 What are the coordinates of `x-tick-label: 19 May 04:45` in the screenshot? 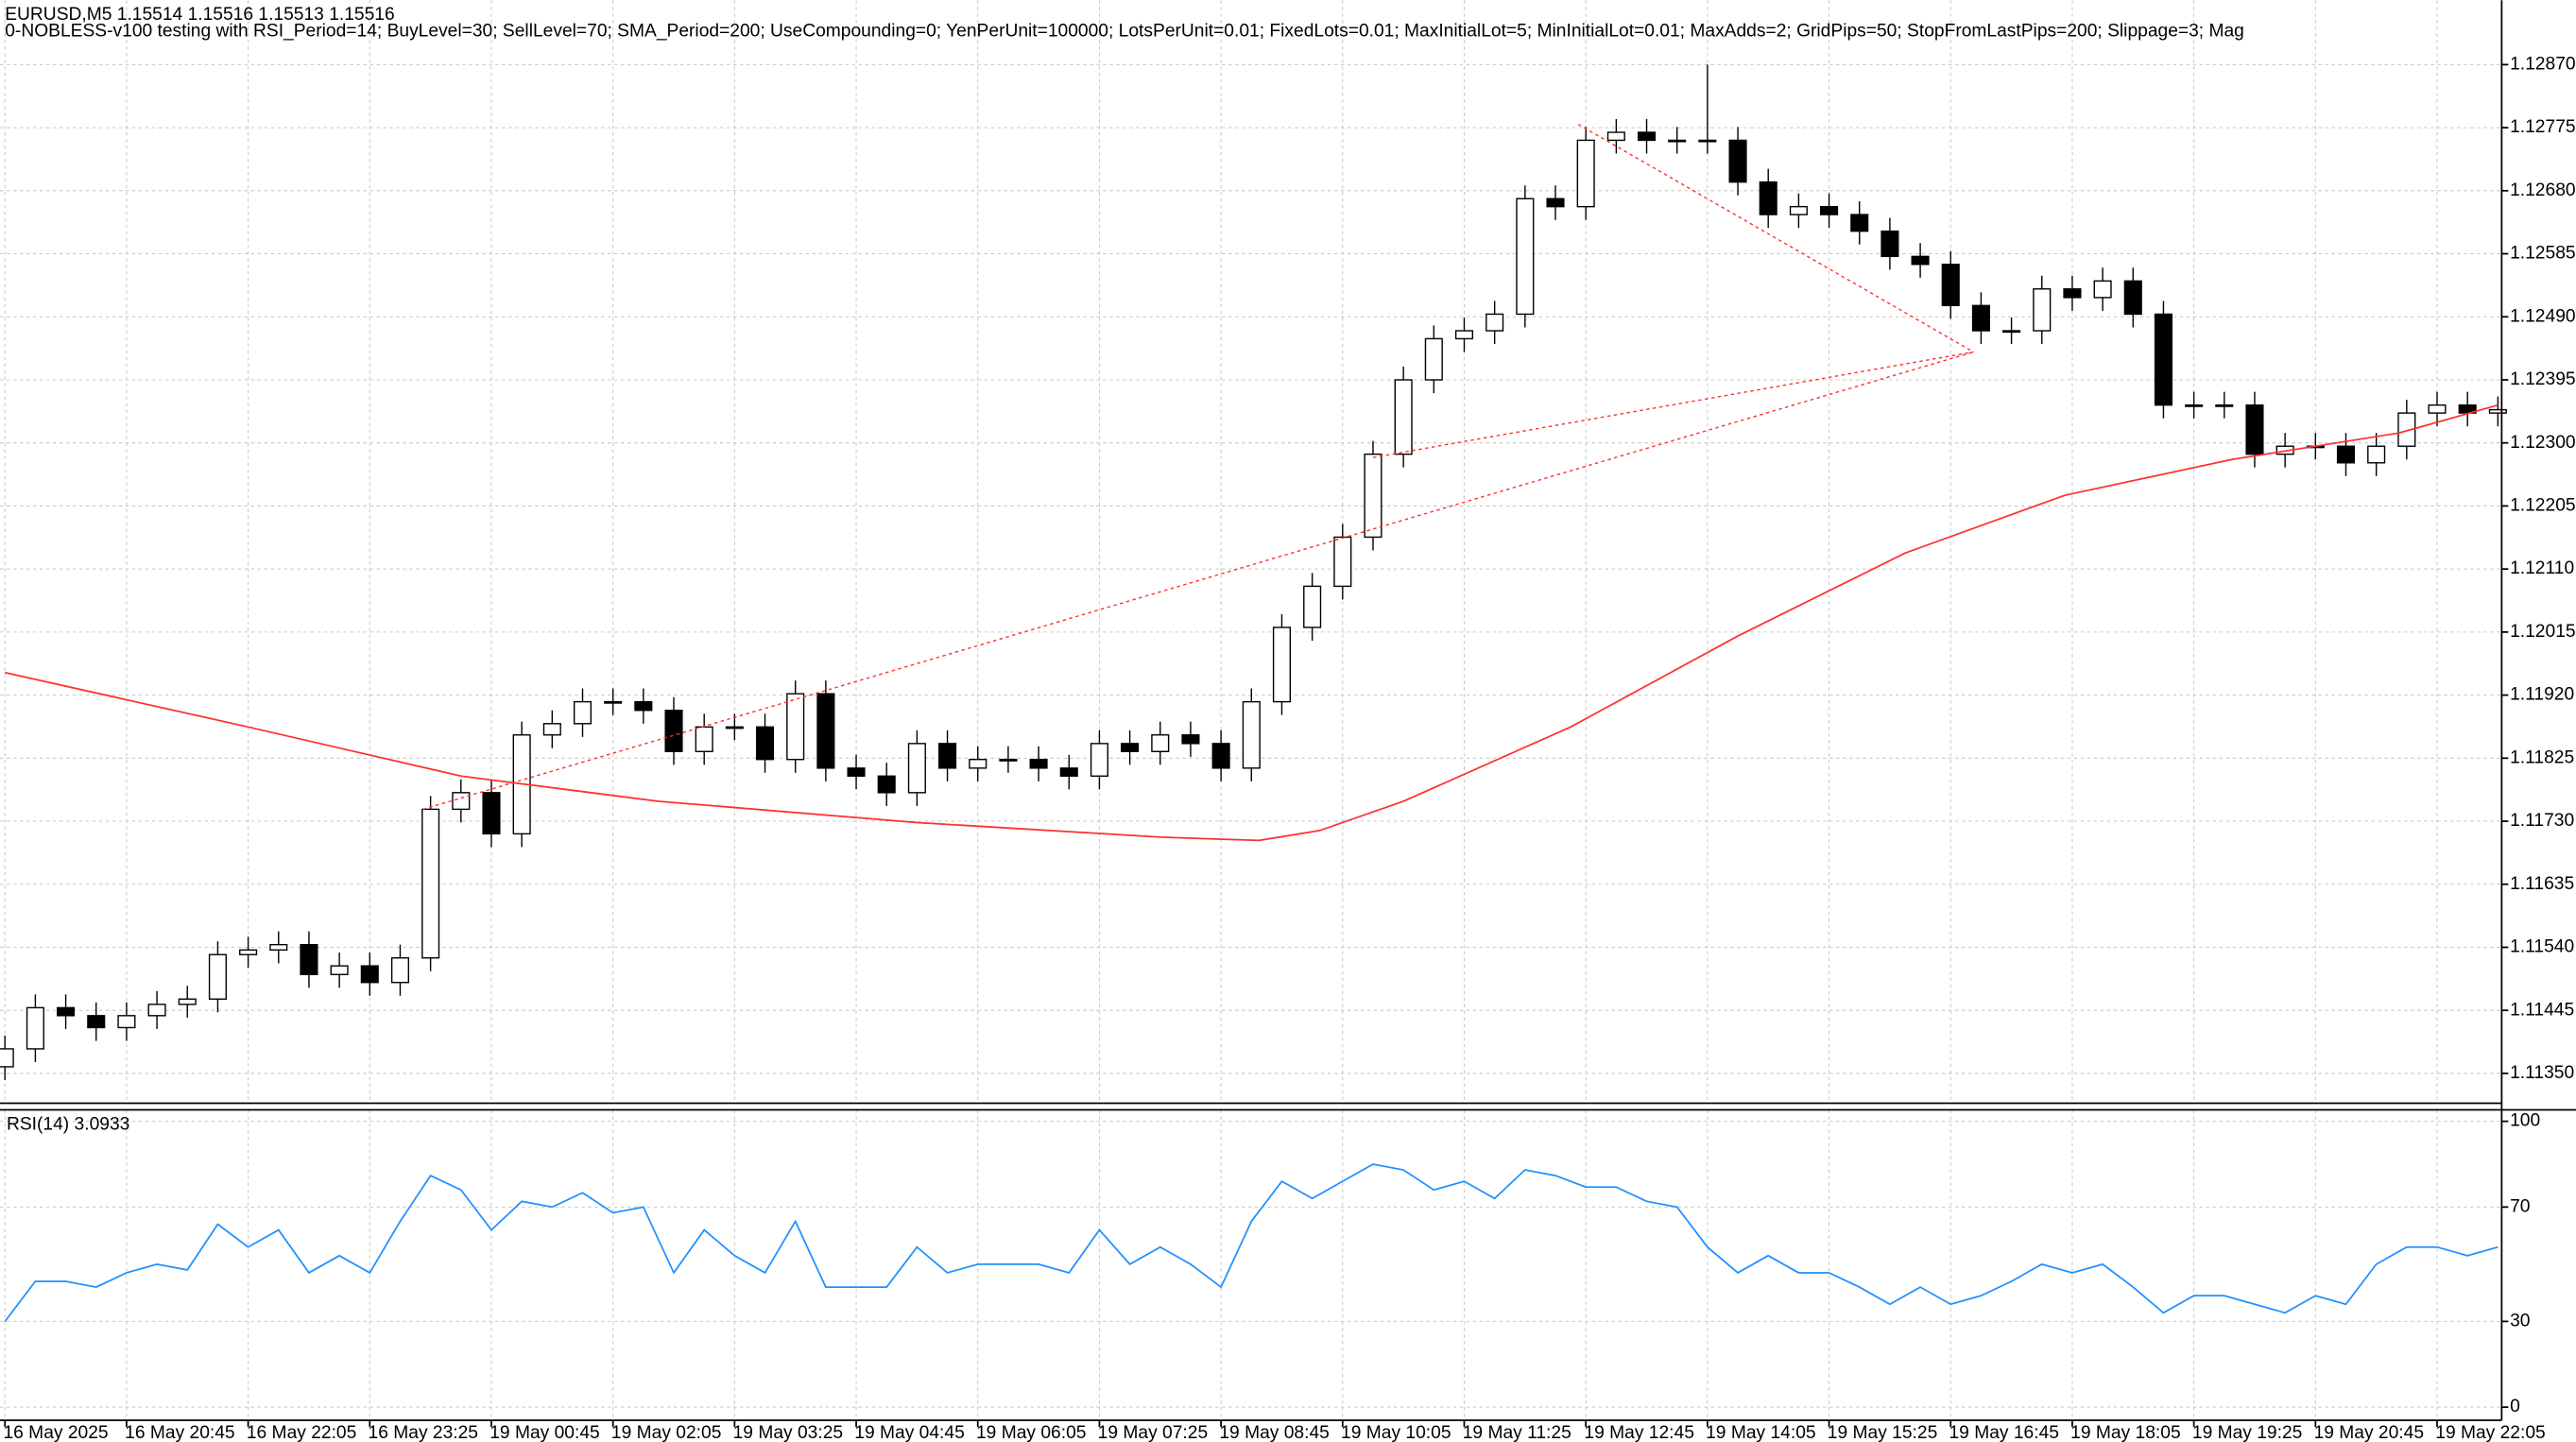 It's located at (909, 1432).